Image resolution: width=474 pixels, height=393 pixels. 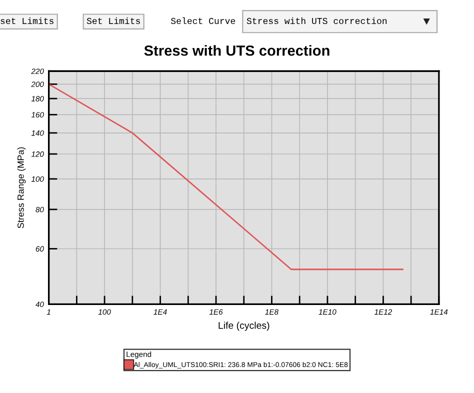 I want to click on text: Stress with UTS correction, so click(x=316, y=20).